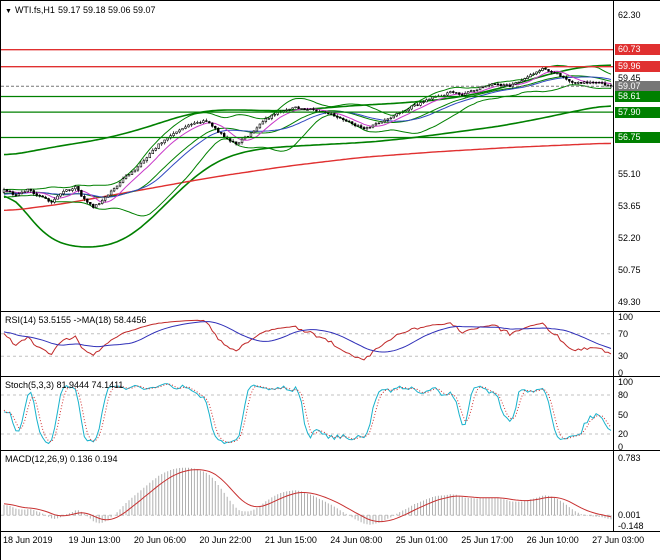 The width and height of the screenshot is (660, 560). I want to click on stoch-tick-label: 20, so click(623, 434).